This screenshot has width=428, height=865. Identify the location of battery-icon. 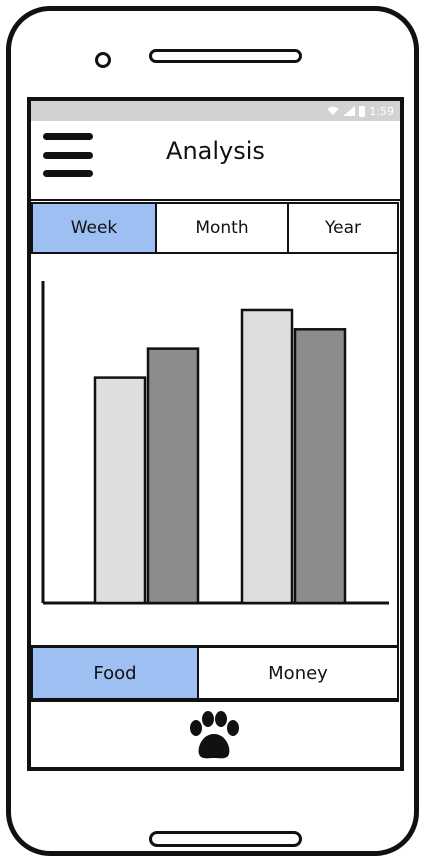
(362, 111).